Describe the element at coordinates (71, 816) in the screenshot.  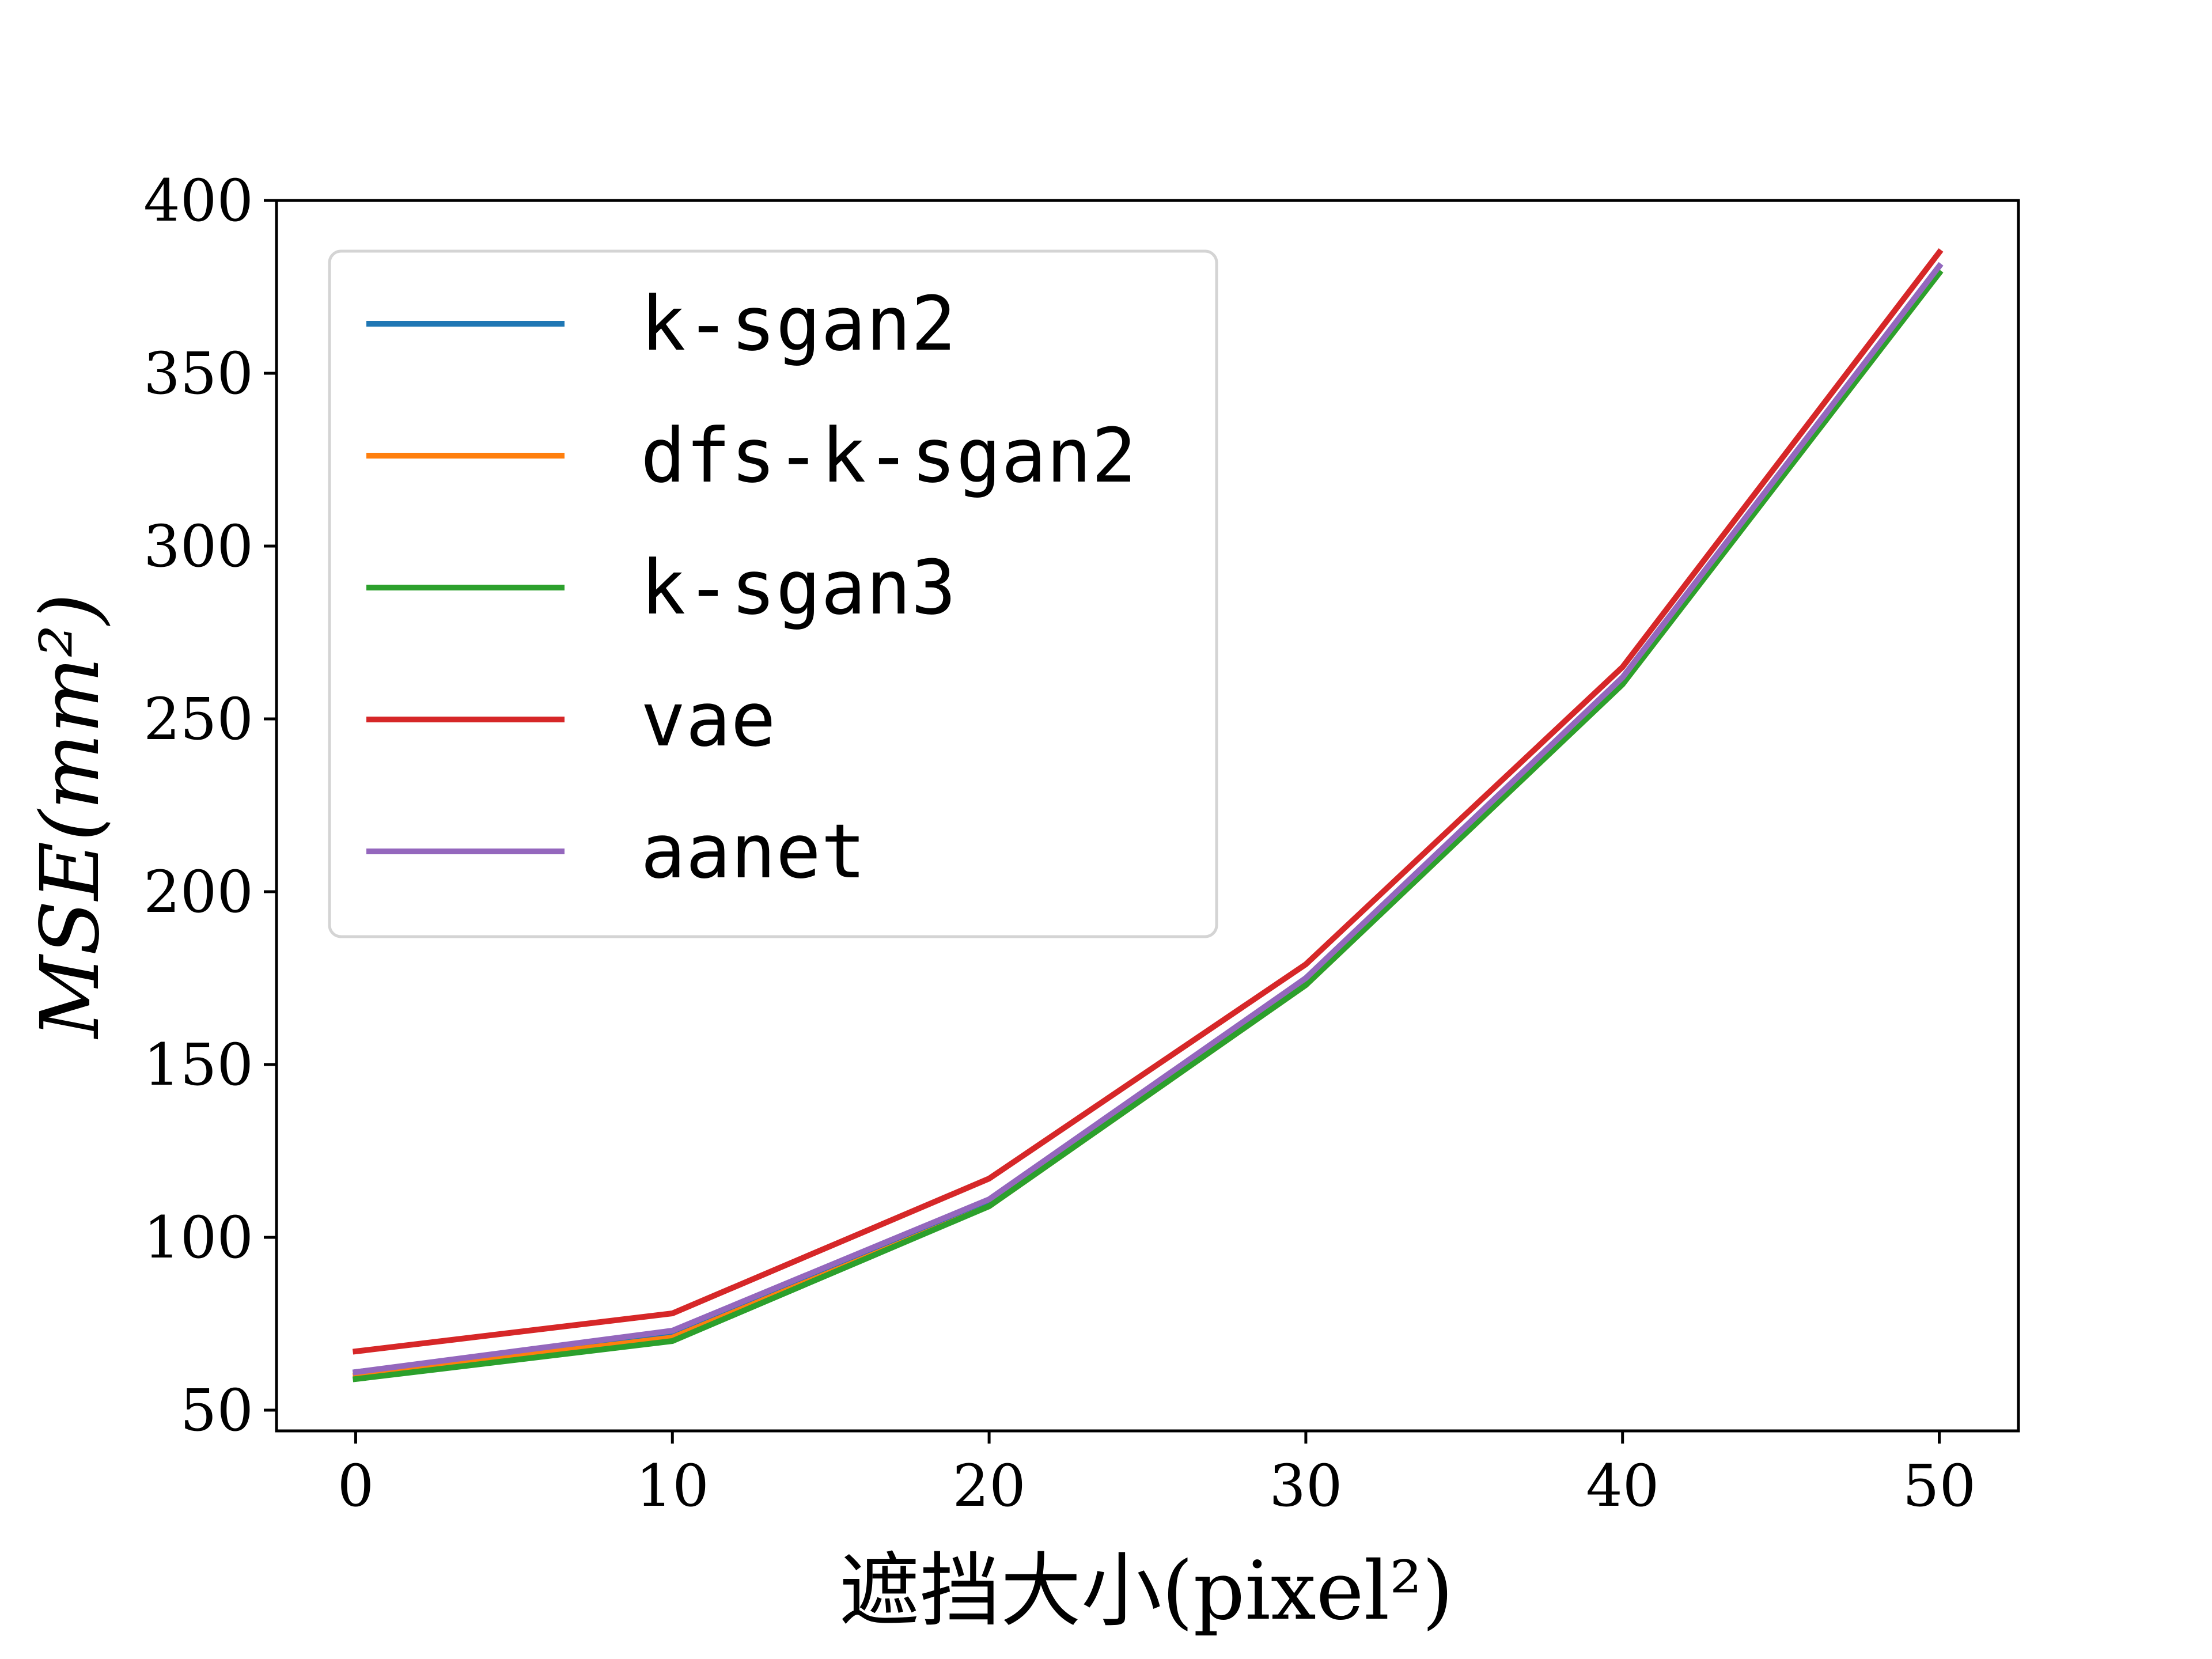
I see `y-axis-label: MSE(mm²)` at that location.